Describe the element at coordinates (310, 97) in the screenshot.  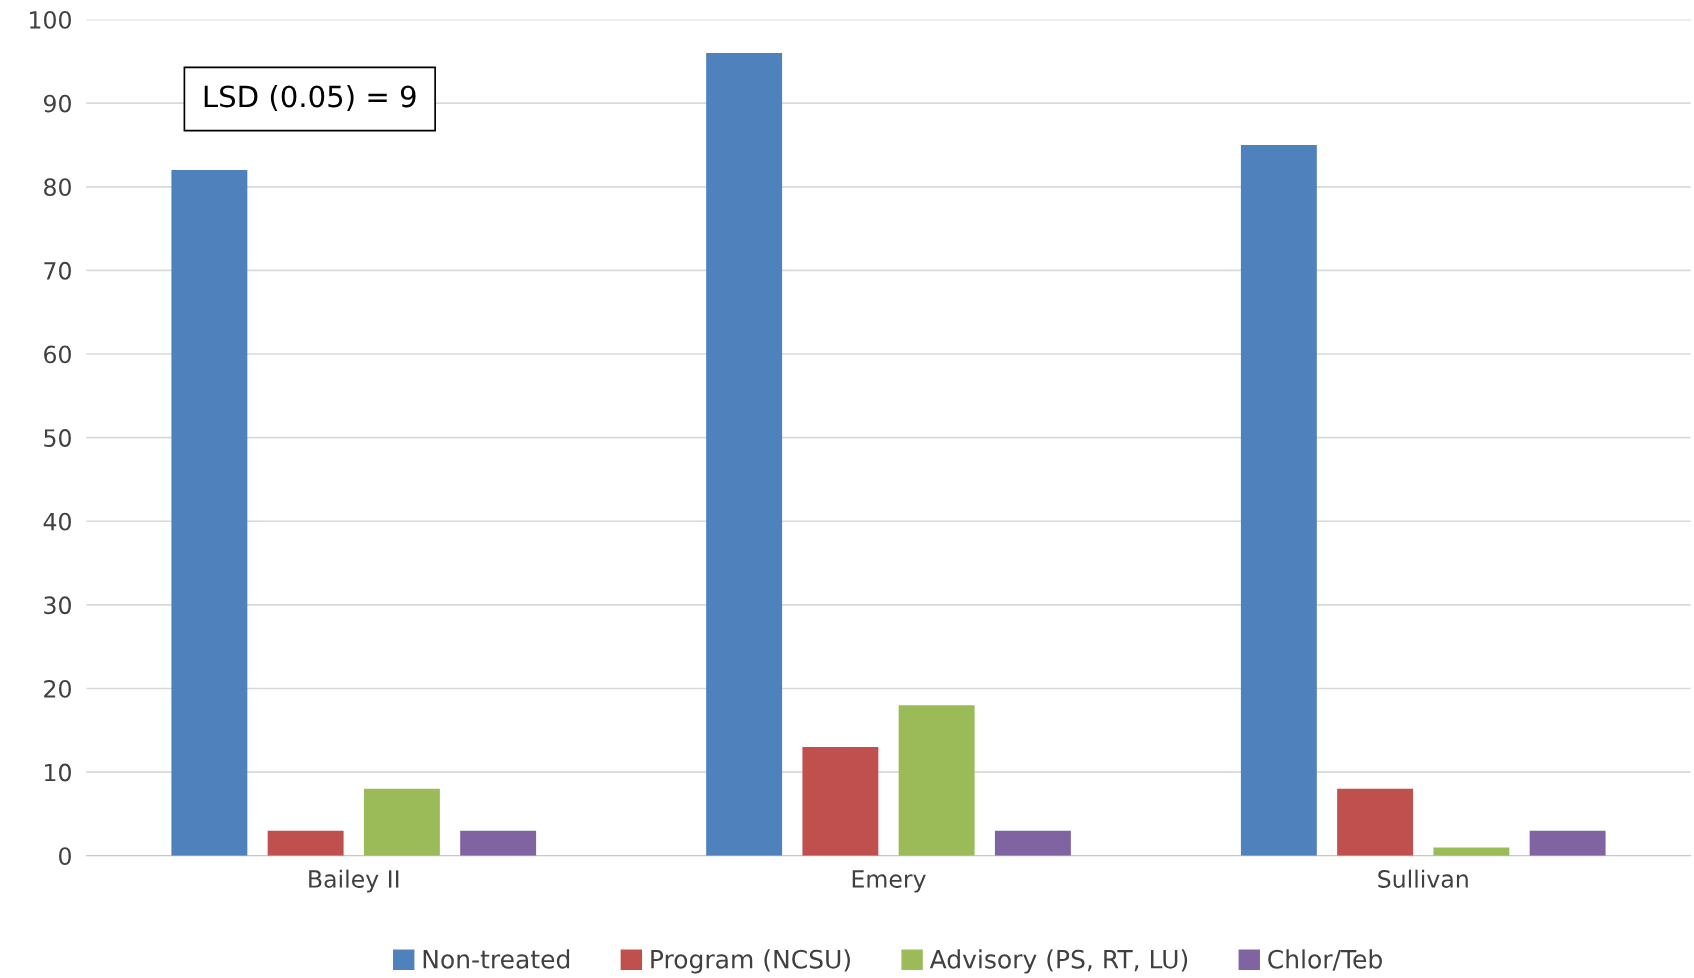
I see `annotation: LSD (0.05) = 9` at that location.